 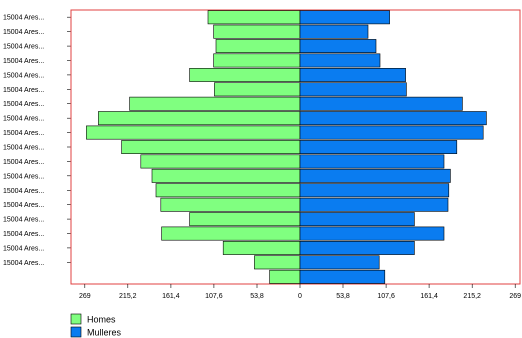 What do you see at coordinates (76, 332) in the screenshot?
I see `legend-swatch-mulleres` at bounding box center [76, 332].